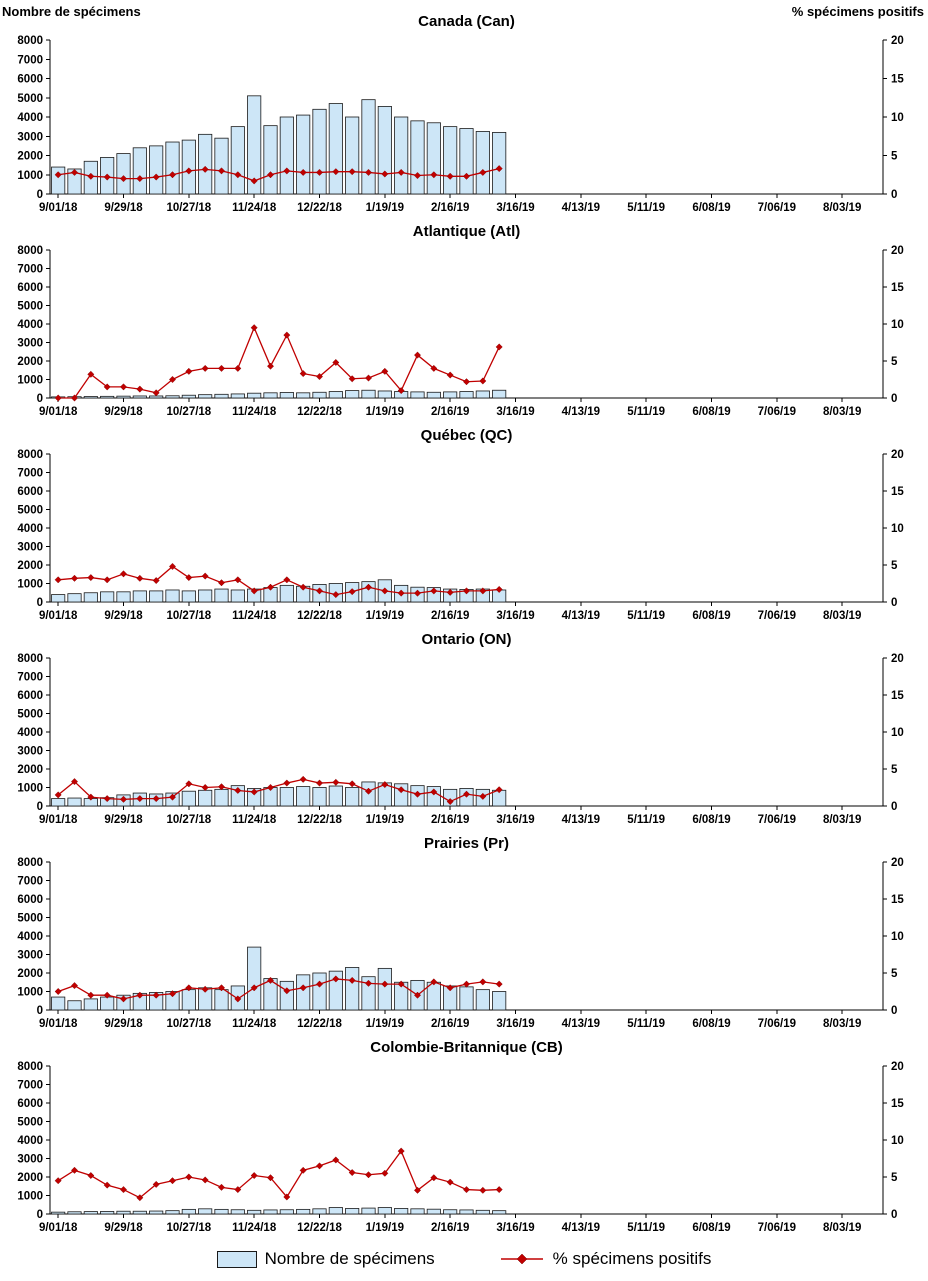  Describe the element at coordinates (58, 1024) in the screenshot. I see `svg-text: 9/01/18` at that location.